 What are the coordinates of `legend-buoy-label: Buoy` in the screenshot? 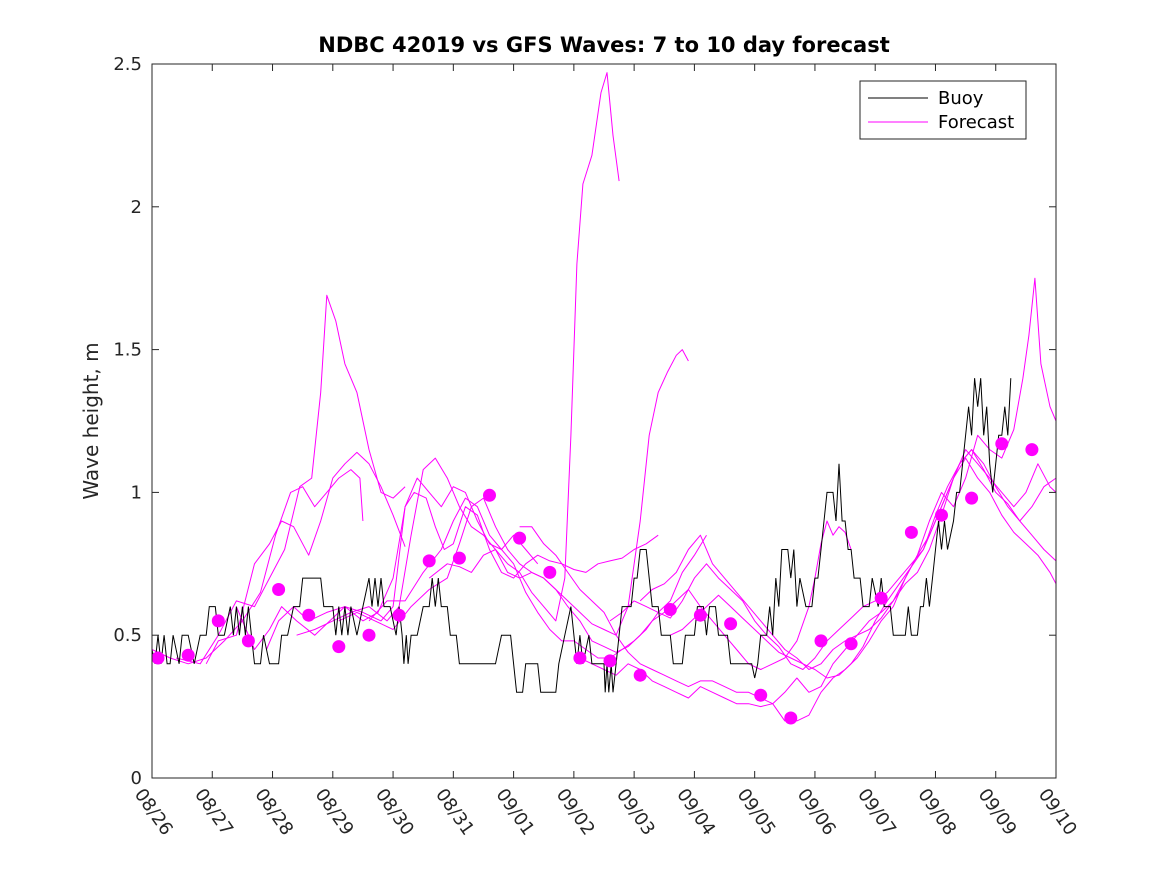 It's located at (961, 98).